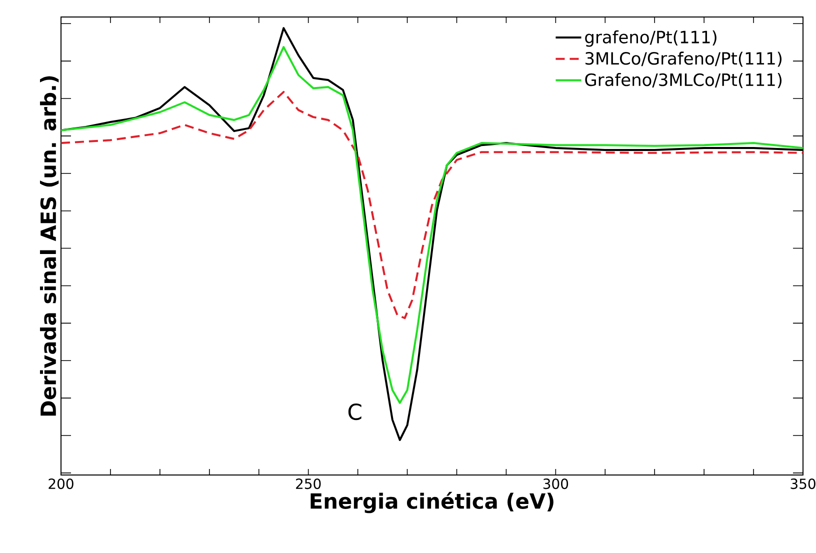 Image resolution: width=816 pixels, height=553 pixels. What do you see at coordinates (308, 484) in the screenshot?
I see `x-tick-label: 250` at bounding box center [308, 484].